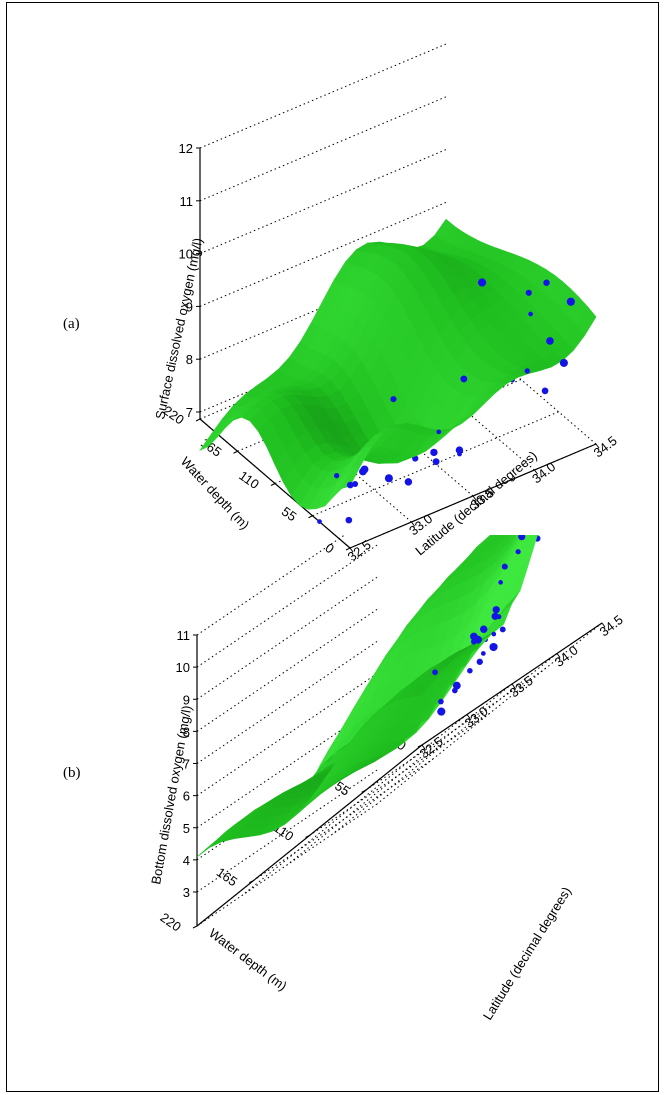 This screenshot has width=665, height=1095. I want to click on chart-a-ylabel: Water depth (m), so click(215, 493).